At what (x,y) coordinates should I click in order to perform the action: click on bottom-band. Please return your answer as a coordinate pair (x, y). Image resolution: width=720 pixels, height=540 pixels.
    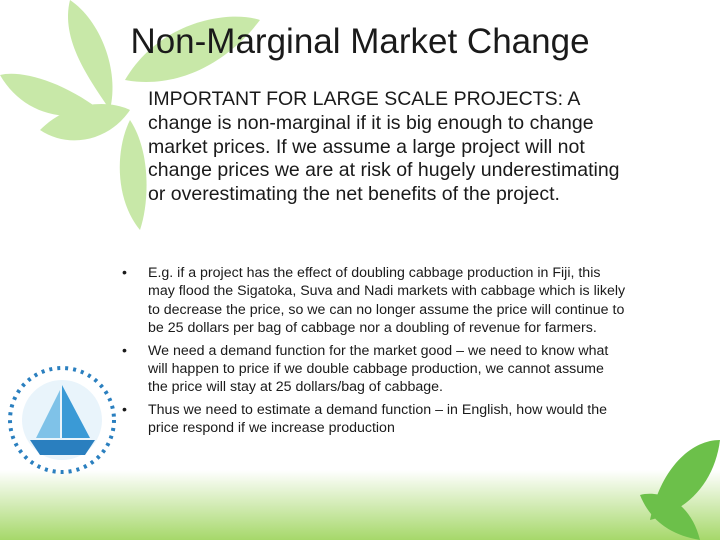
    Looking at the image, I should click on (360, 505).